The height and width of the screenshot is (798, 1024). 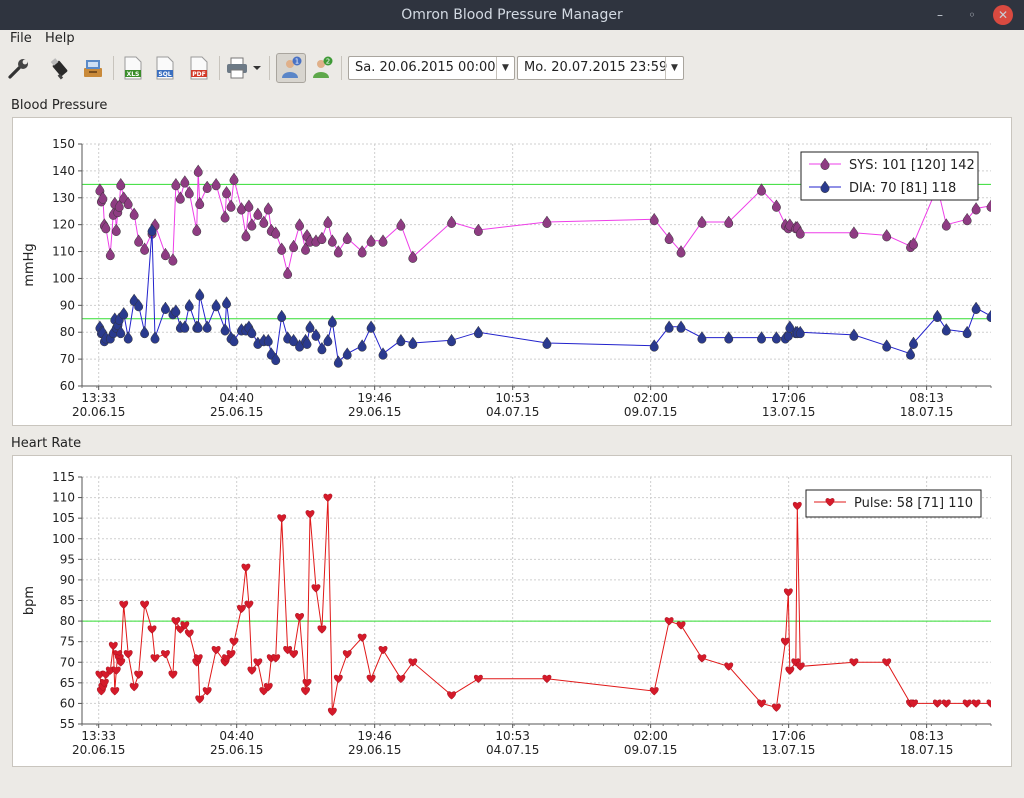 What do you see at coordinates (67, 601) in the screenshot?
I see `hr-y-tick-label: 85` at bounding box center [67, 601].